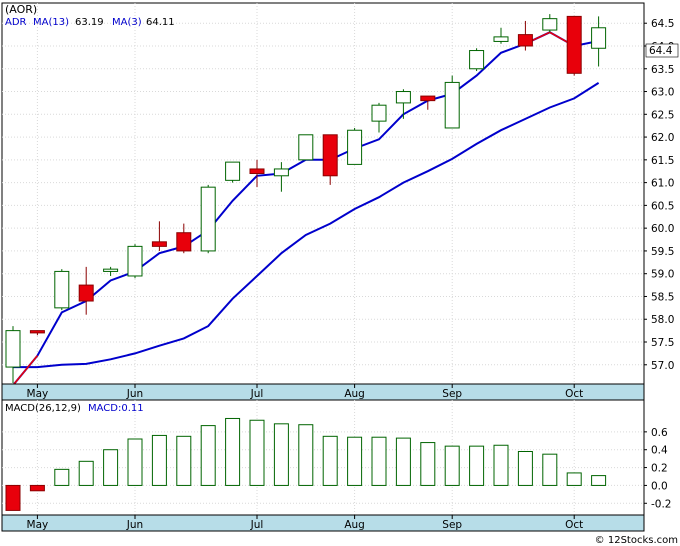  I want to click on macd-y-tick-label: 0.6, so click(659, 433).